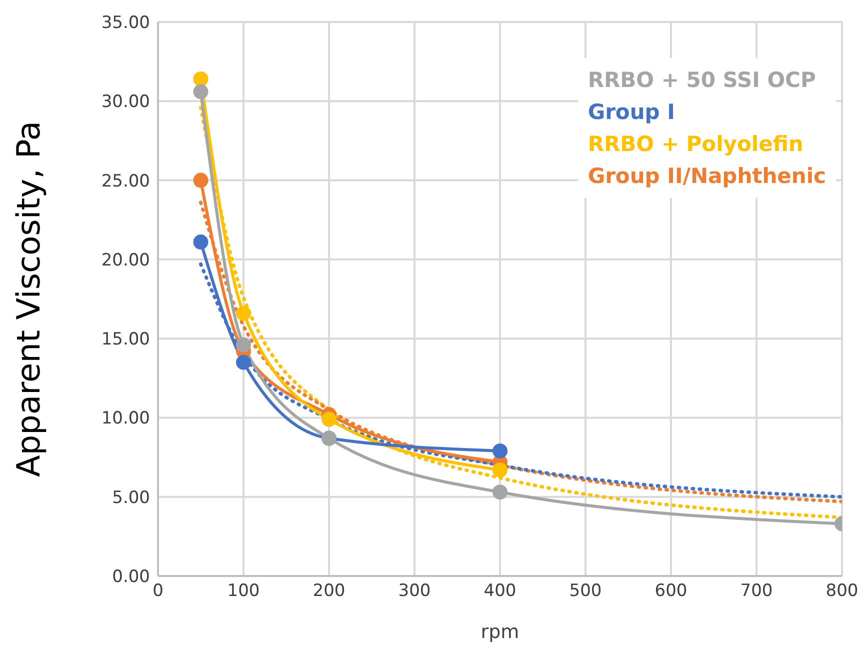 This screenshot has height=671, width=866. I want to click on x-tick-label: 100, so click(243, 591).